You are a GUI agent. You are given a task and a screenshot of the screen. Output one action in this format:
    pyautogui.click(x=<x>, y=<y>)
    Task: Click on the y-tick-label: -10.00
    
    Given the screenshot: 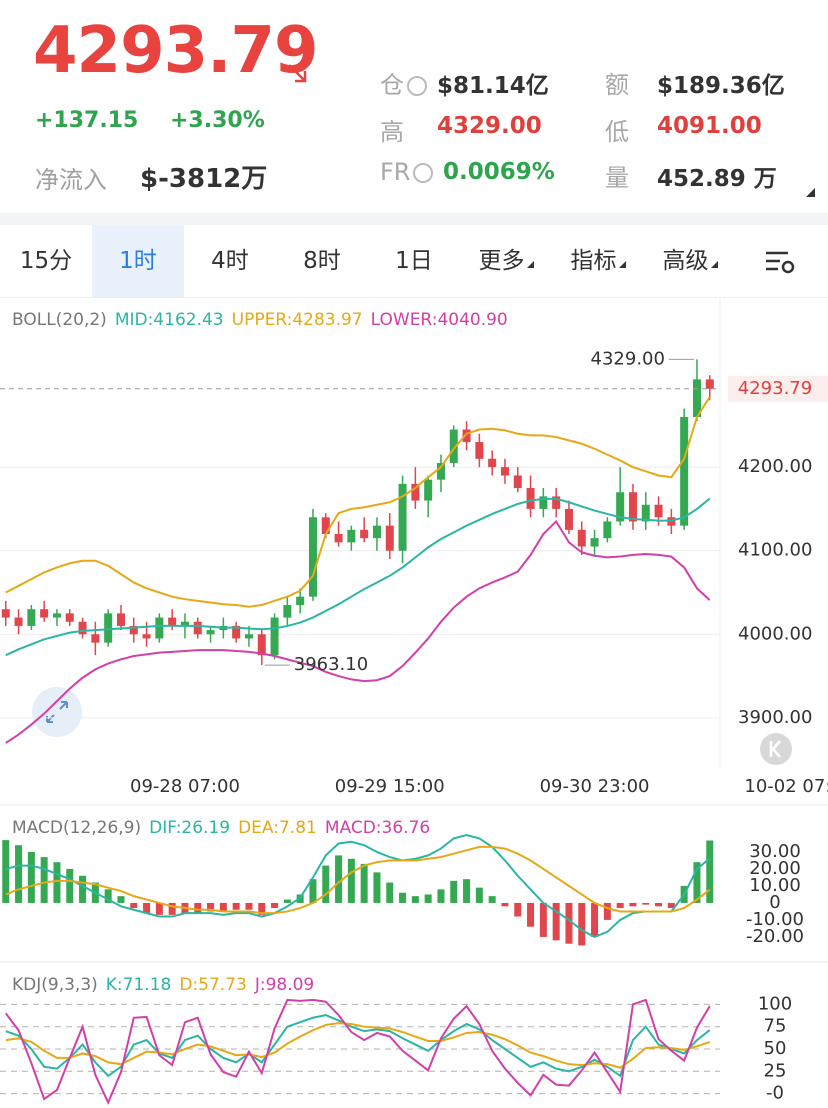 What is the action you would take?
    pyautogui.click(x=775, y=919)
    